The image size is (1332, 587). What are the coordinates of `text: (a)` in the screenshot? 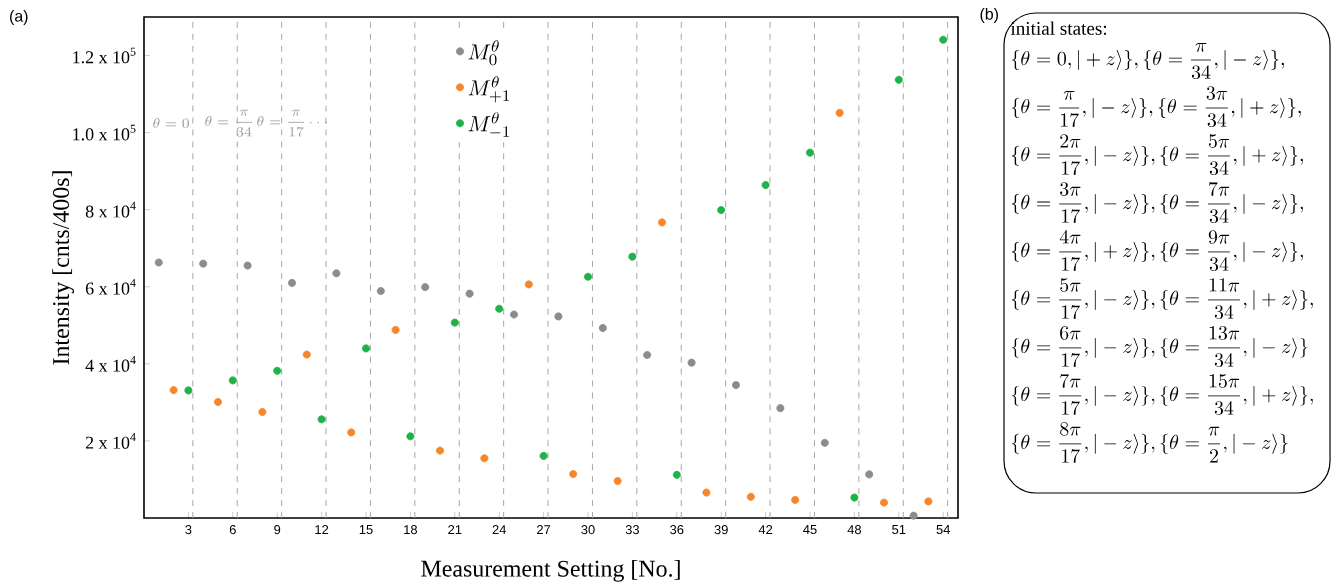 It's located at (19, 17).